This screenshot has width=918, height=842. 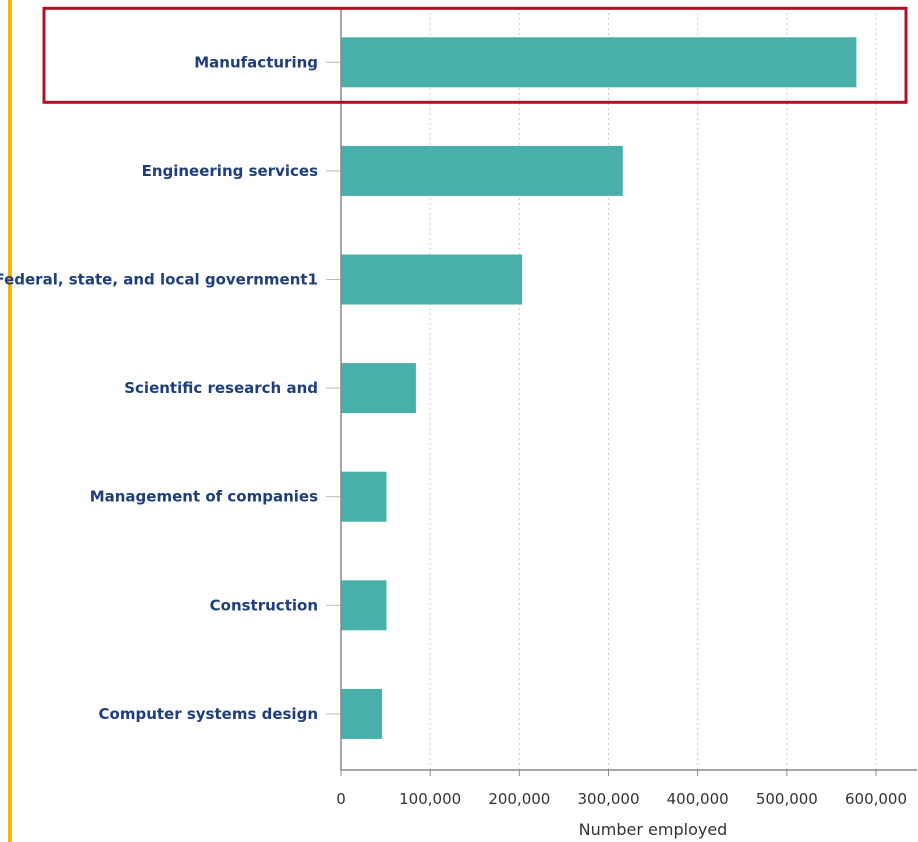 What do you see at coordinates (341, 799) in the screenshot?
I see `x-tick-label: 0` at bounding box center [341, 799].